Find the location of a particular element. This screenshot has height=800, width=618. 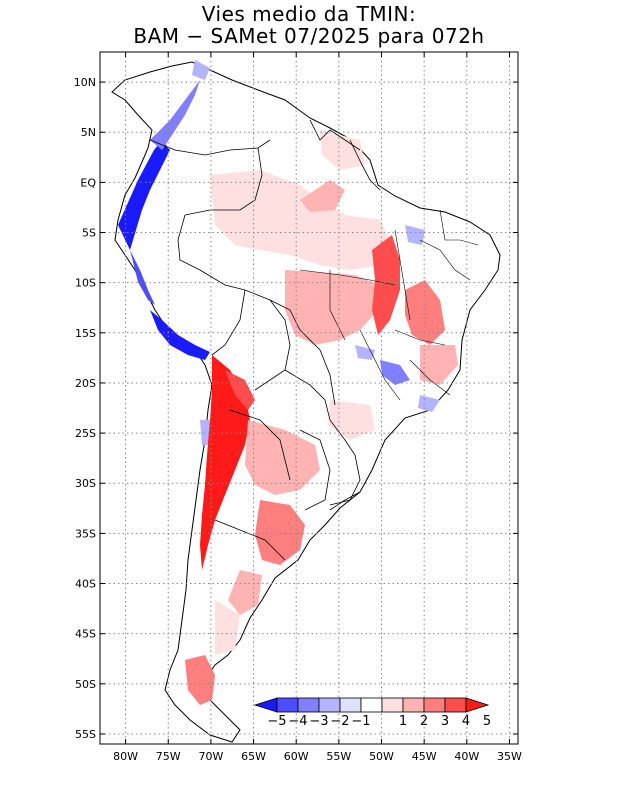

colorbar-max-arrow is located at coordinates (477, 705).